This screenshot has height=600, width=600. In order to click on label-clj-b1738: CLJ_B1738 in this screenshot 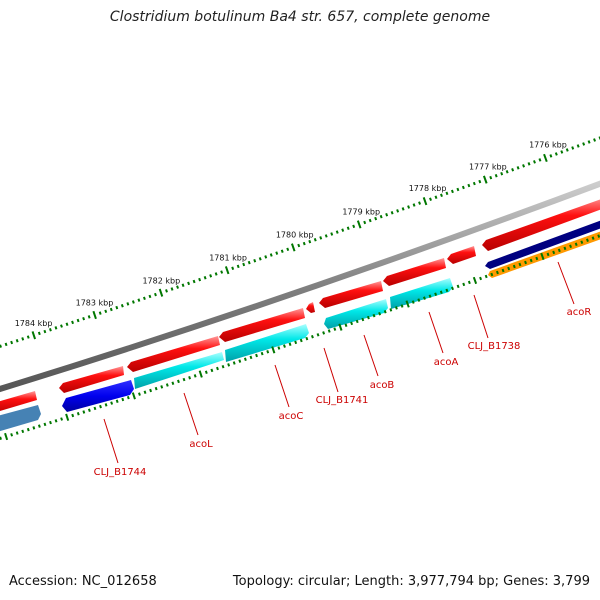, I will do `click(494, 346)`.